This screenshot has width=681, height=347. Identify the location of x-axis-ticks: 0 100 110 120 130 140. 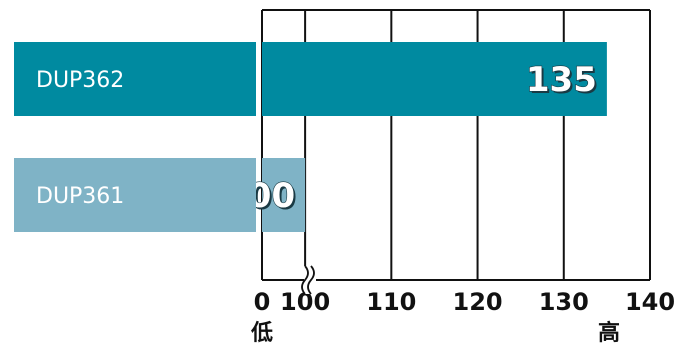
(464, 290).